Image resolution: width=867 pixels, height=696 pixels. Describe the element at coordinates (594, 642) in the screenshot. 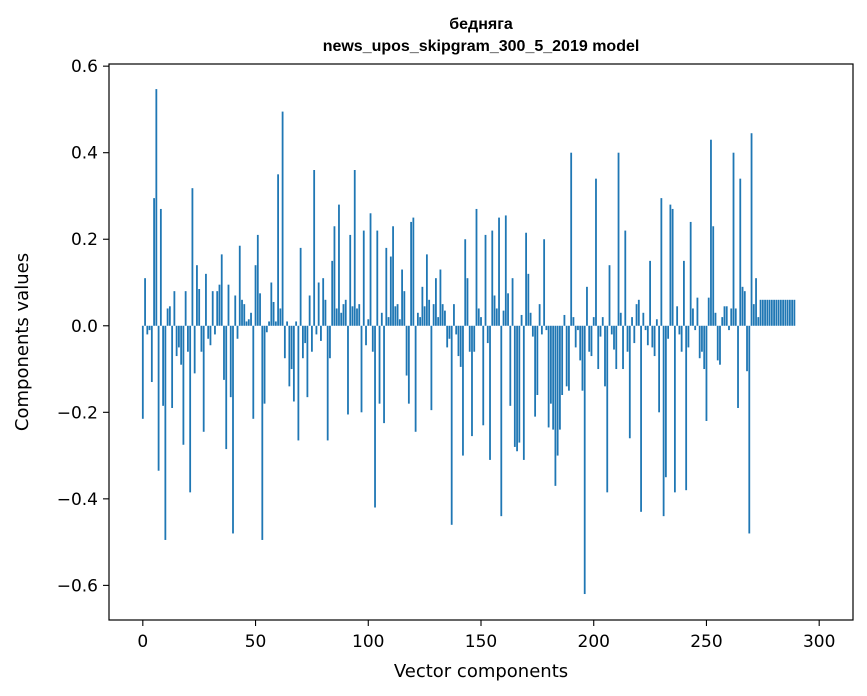

I see `x-tick-label: 200` at that location.